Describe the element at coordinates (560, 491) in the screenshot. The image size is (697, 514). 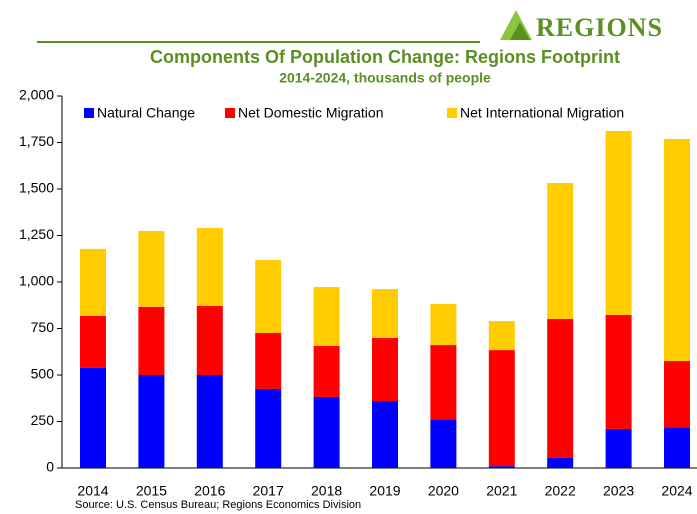
I see `x-tick-label: 2022` at that location.